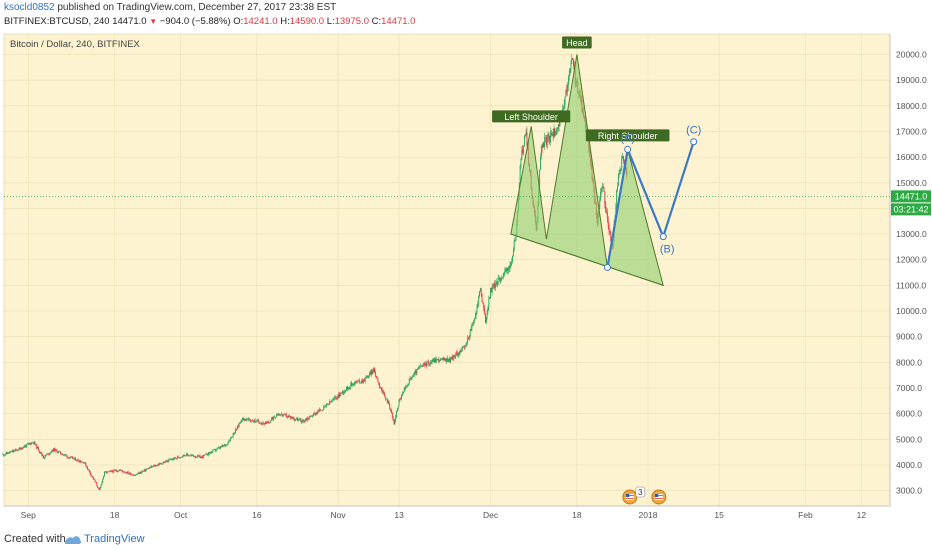 The width and height of the screenshot is (932, 550). I want to click on tradingview-logo-icon, so click(73, 540).